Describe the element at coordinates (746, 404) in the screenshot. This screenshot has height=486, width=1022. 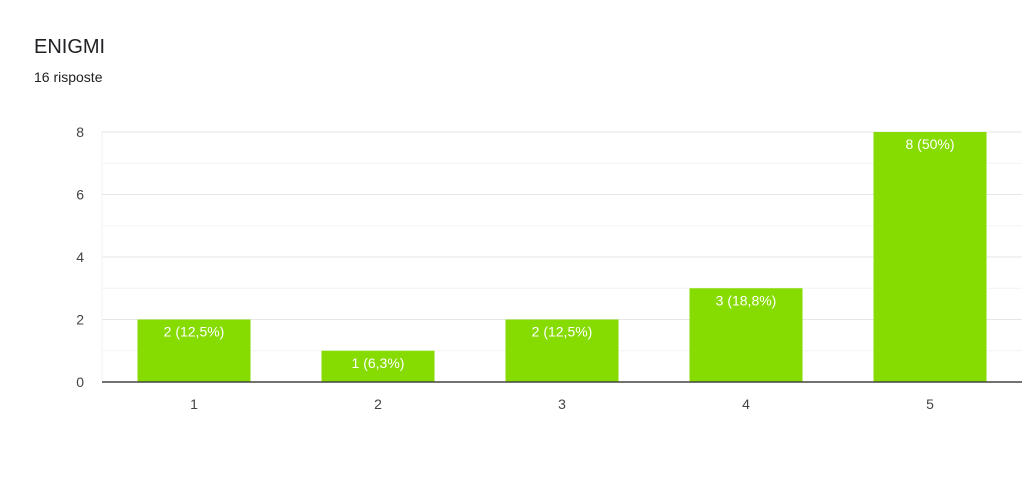
I see `x-tick-label: 4` at that location.